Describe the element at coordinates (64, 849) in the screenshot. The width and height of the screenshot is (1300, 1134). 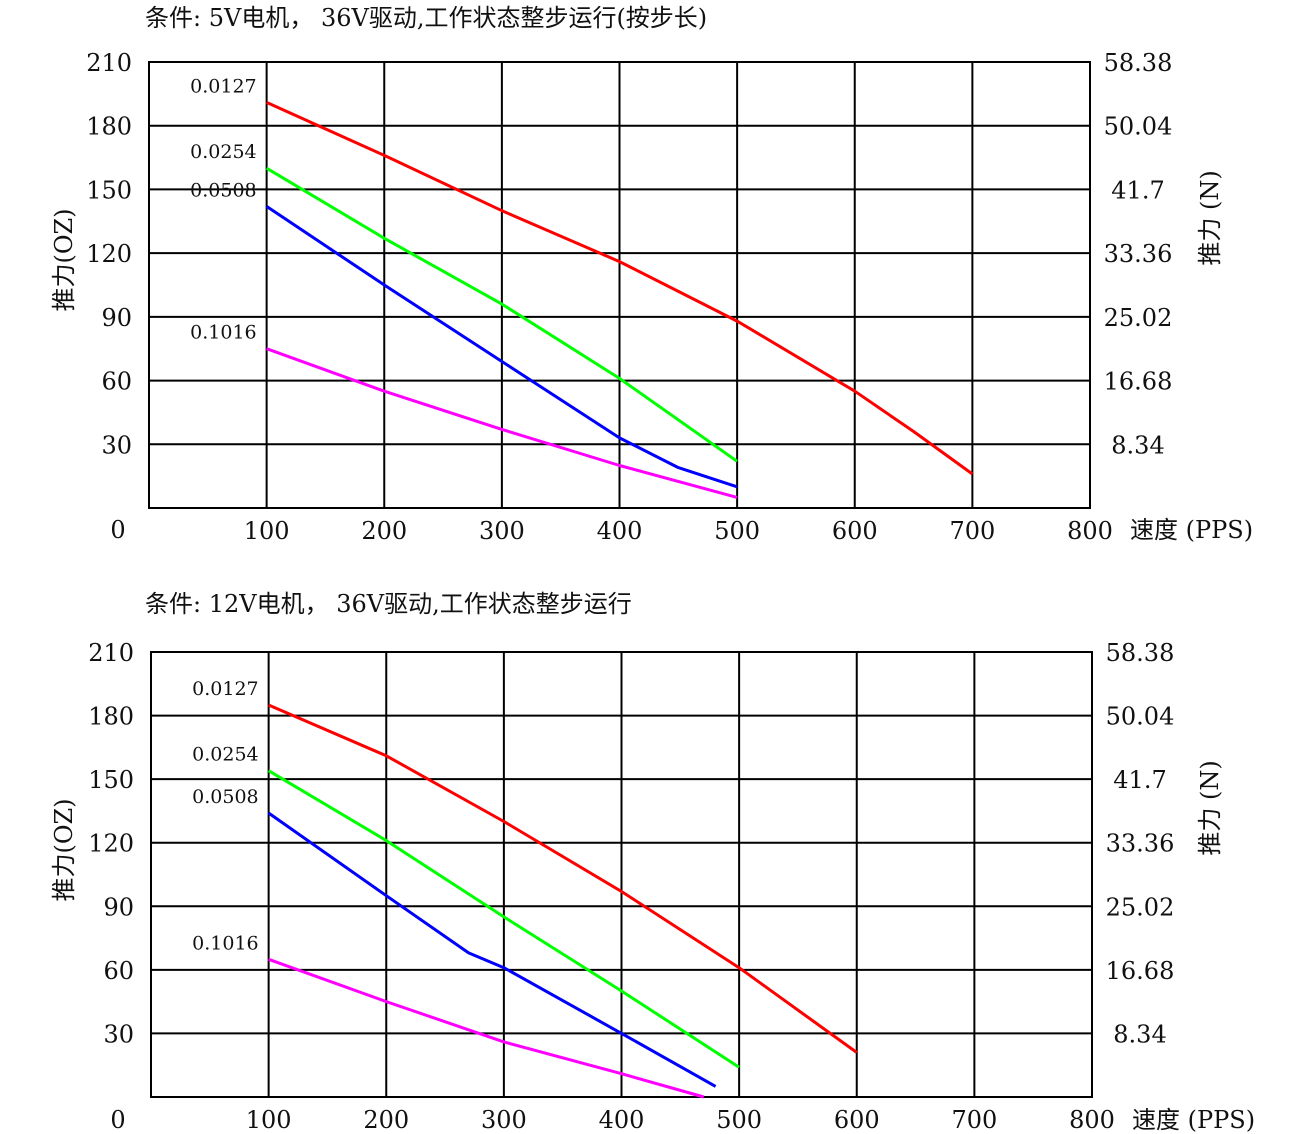
I see `chart-2-left-axis-title: 推力(OZ)` at that location.